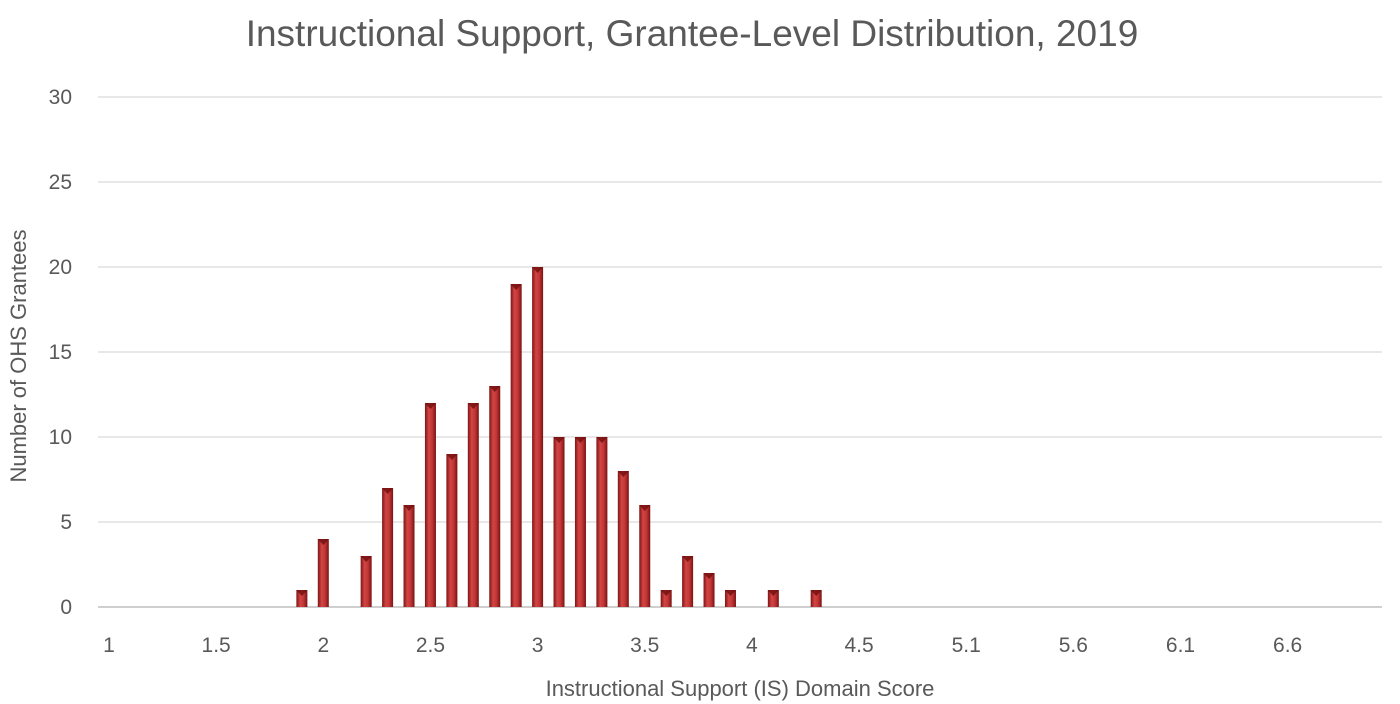  Describe the element at coordinates (60, 437) in the screenshot. I see `y-tick-label: 10` at that location.